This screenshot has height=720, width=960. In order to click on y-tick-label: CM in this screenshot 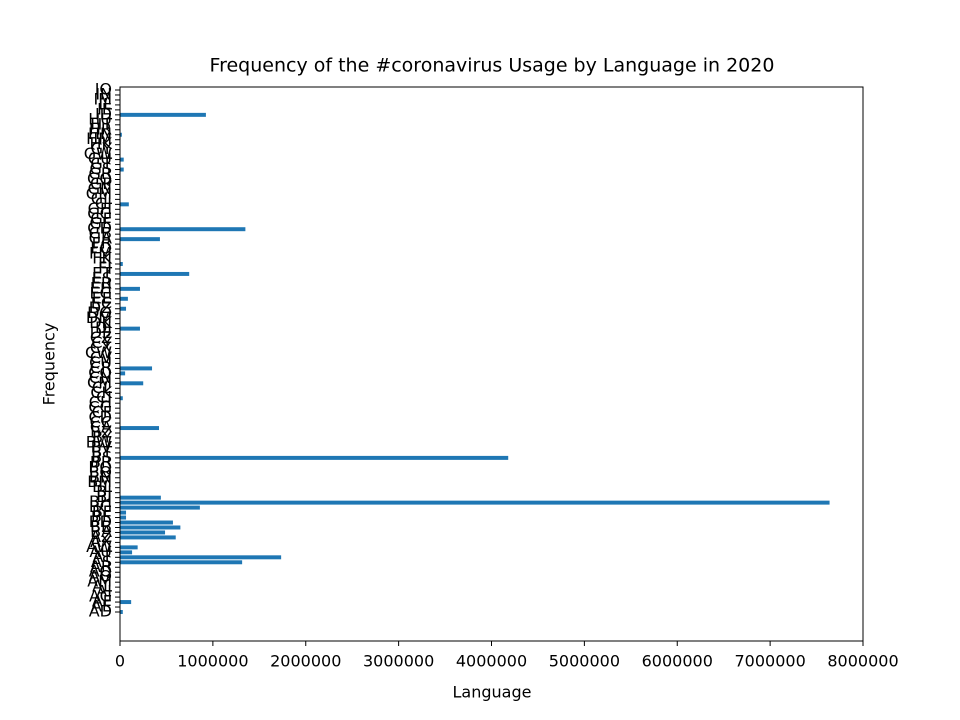, I will do `click(99, 382)`.